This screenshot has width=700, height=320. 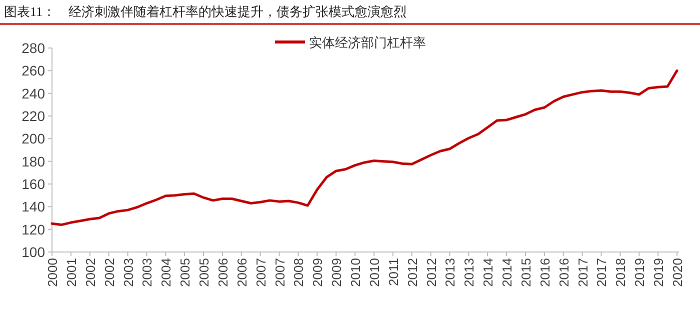 What do you see at coordinates (298, 272) in the screenshot?
I see `x-tick-label: 2008` at bounding box center [298, 272].